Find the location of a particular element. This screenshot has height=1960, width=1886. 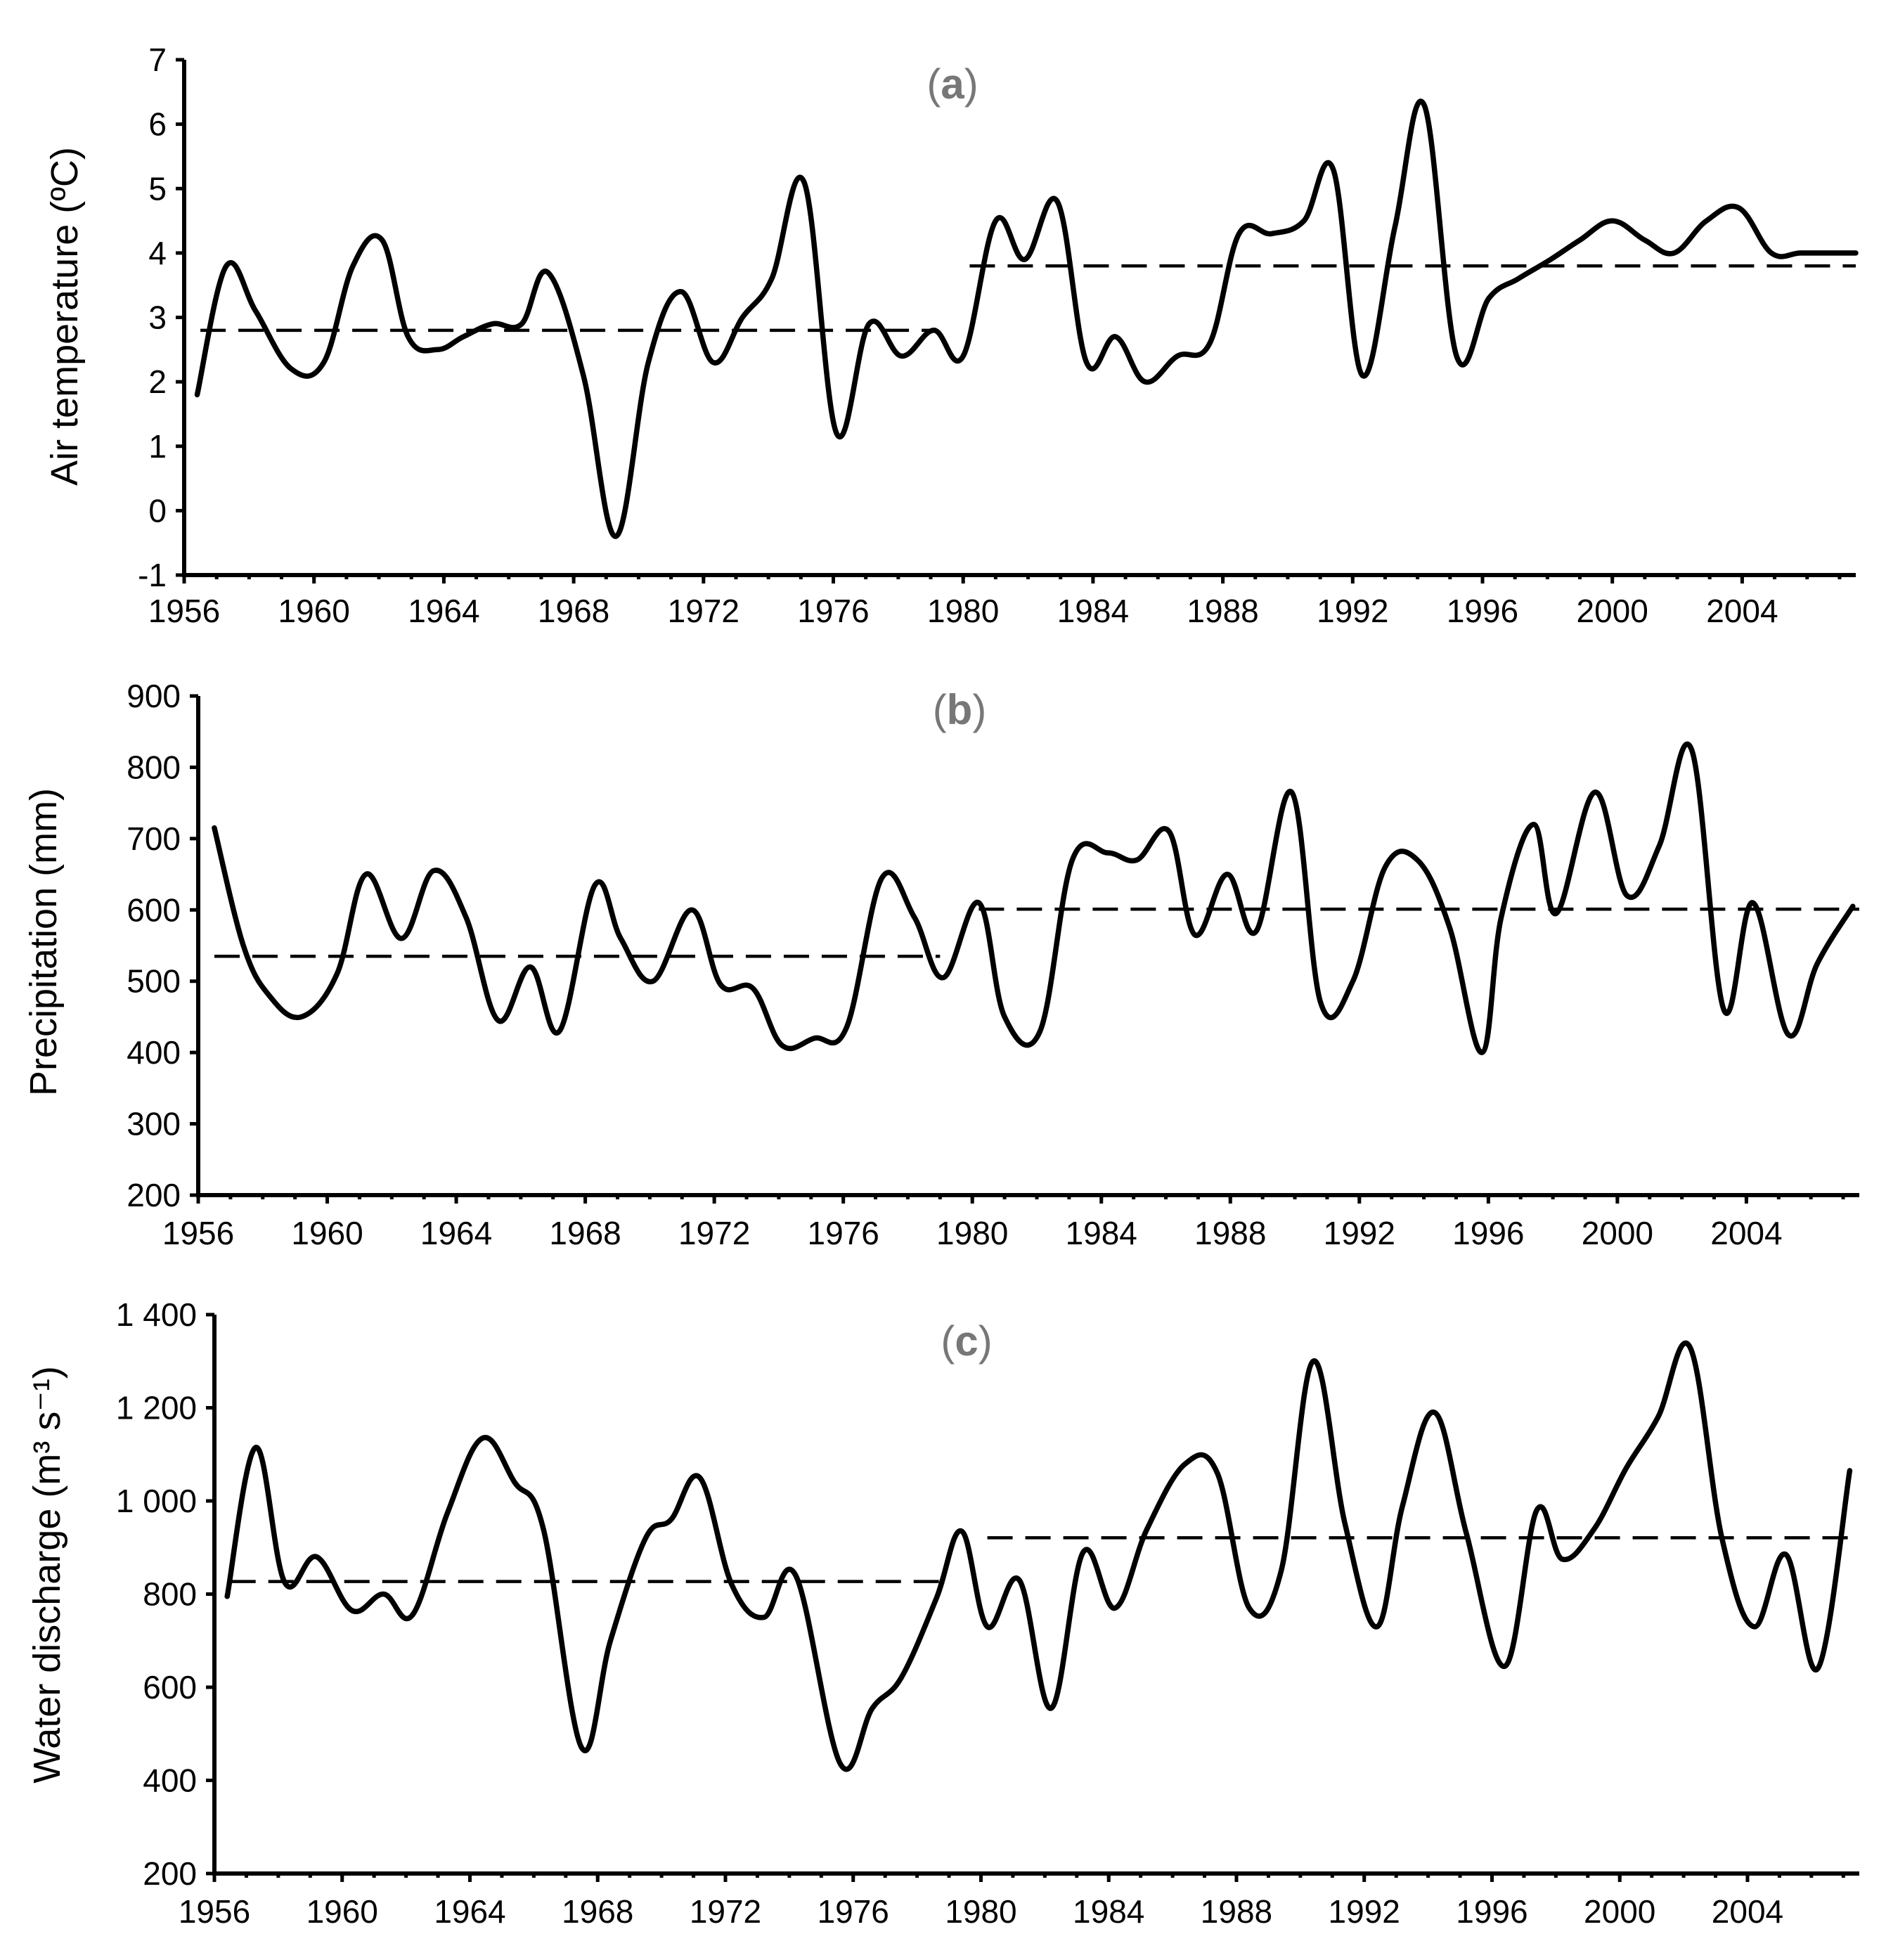

panel-b-x-tick-label: 1968 is located at coordinates (585, 1233).